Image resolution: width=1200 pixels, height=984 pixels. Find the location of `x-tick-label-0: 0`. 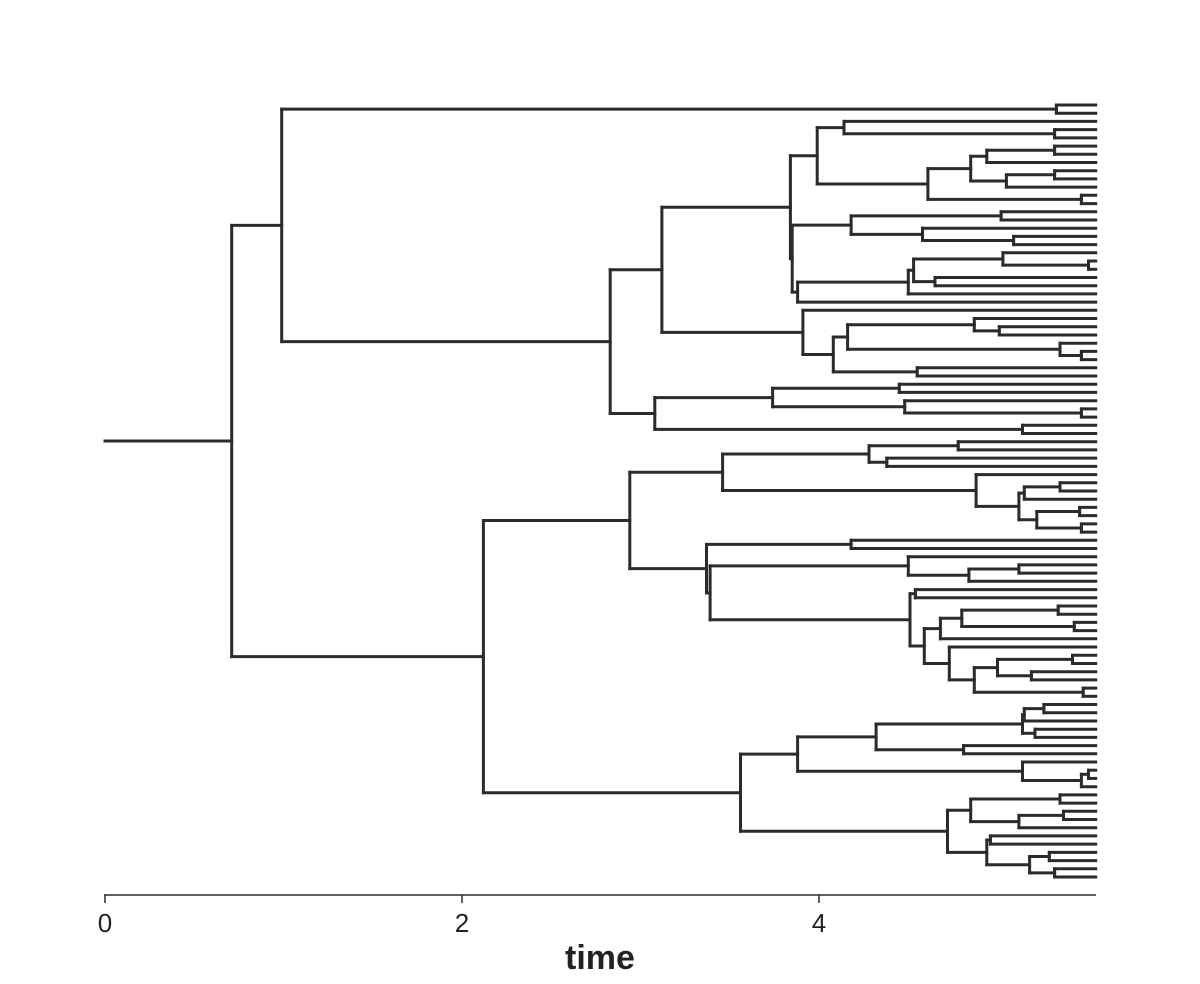

x-tick-label-0: 0 is located at coordinates (105, 923).